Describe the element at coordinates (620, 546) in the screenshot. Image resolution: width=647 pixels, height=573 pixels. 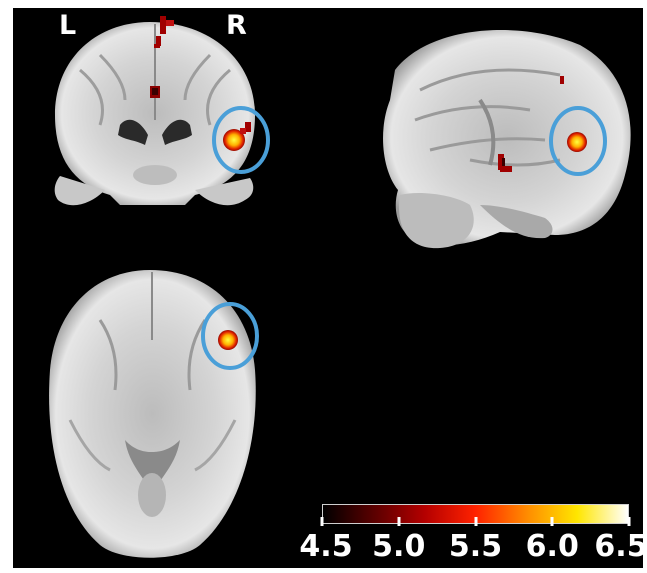
I see `colorbar-tick-label: 6.5` at that location.